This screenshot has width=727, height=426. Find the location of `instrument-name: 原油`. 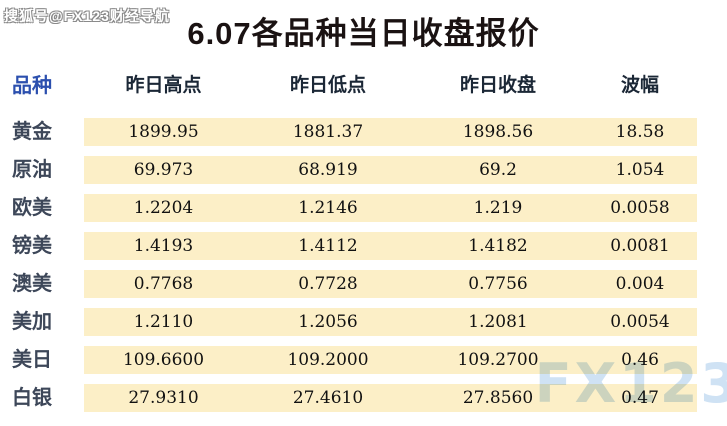

instrument-name: 原油 is located at coordinates (32, 170).